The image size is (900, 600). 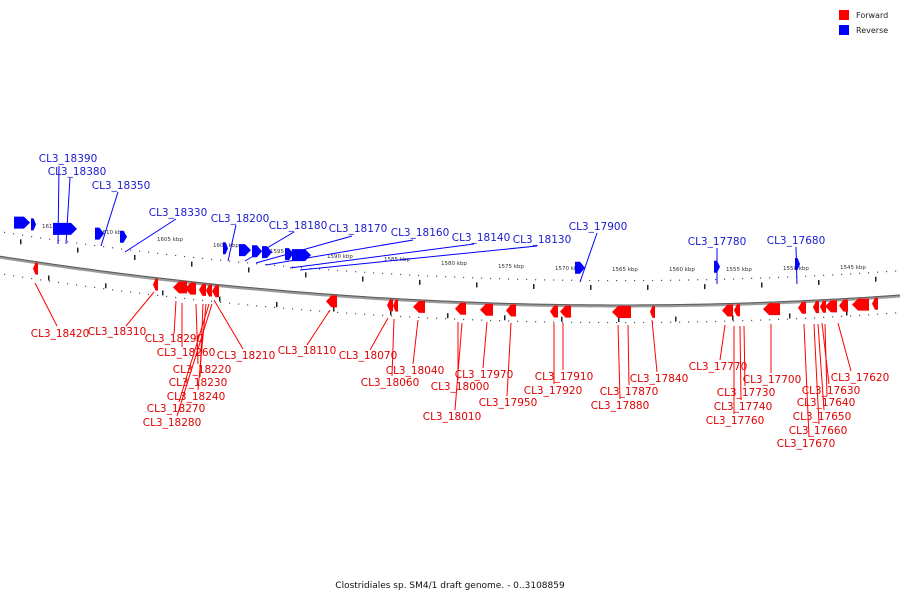 I want to click on kbp-tick-label: 1565 kbp, so click(x=625, y=270).